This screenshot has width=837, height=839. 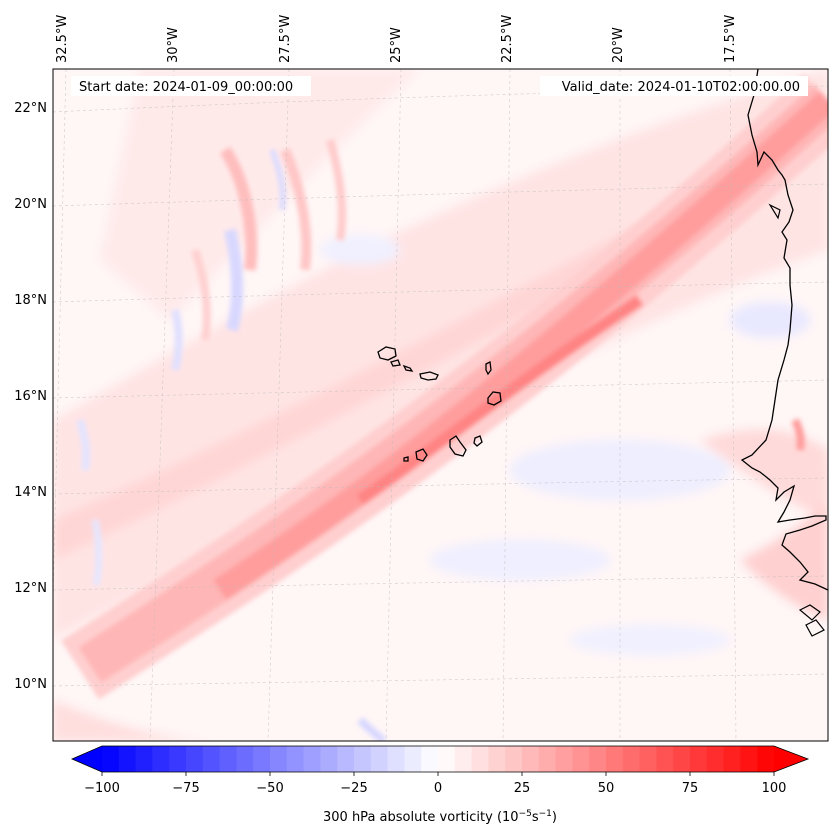 I want to click on colorbar-tick-label: −75, so click(x=185, y=788).